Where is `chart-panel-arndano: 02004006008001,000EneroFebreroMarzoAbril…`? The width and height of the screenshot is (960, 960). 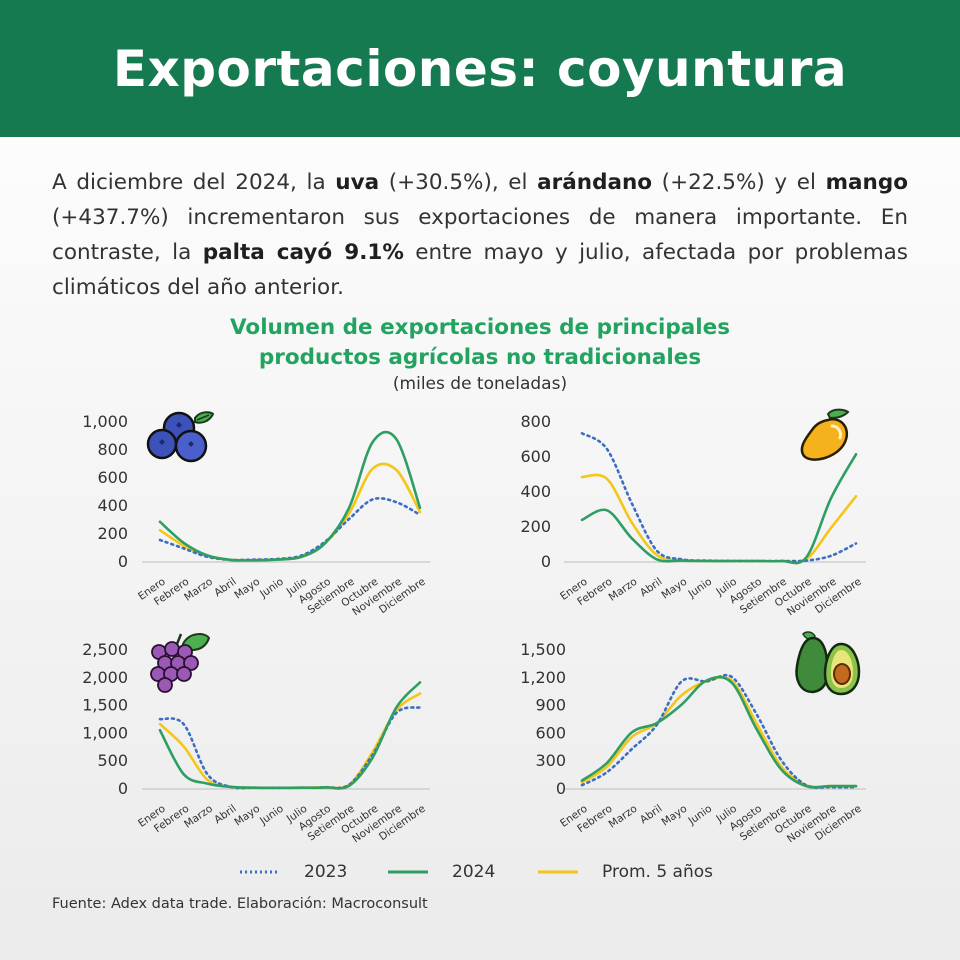 chart-panel-arndano: 02004006008001,000EneroFebreroMarzoAbril… is located at coordinates (256, 515).